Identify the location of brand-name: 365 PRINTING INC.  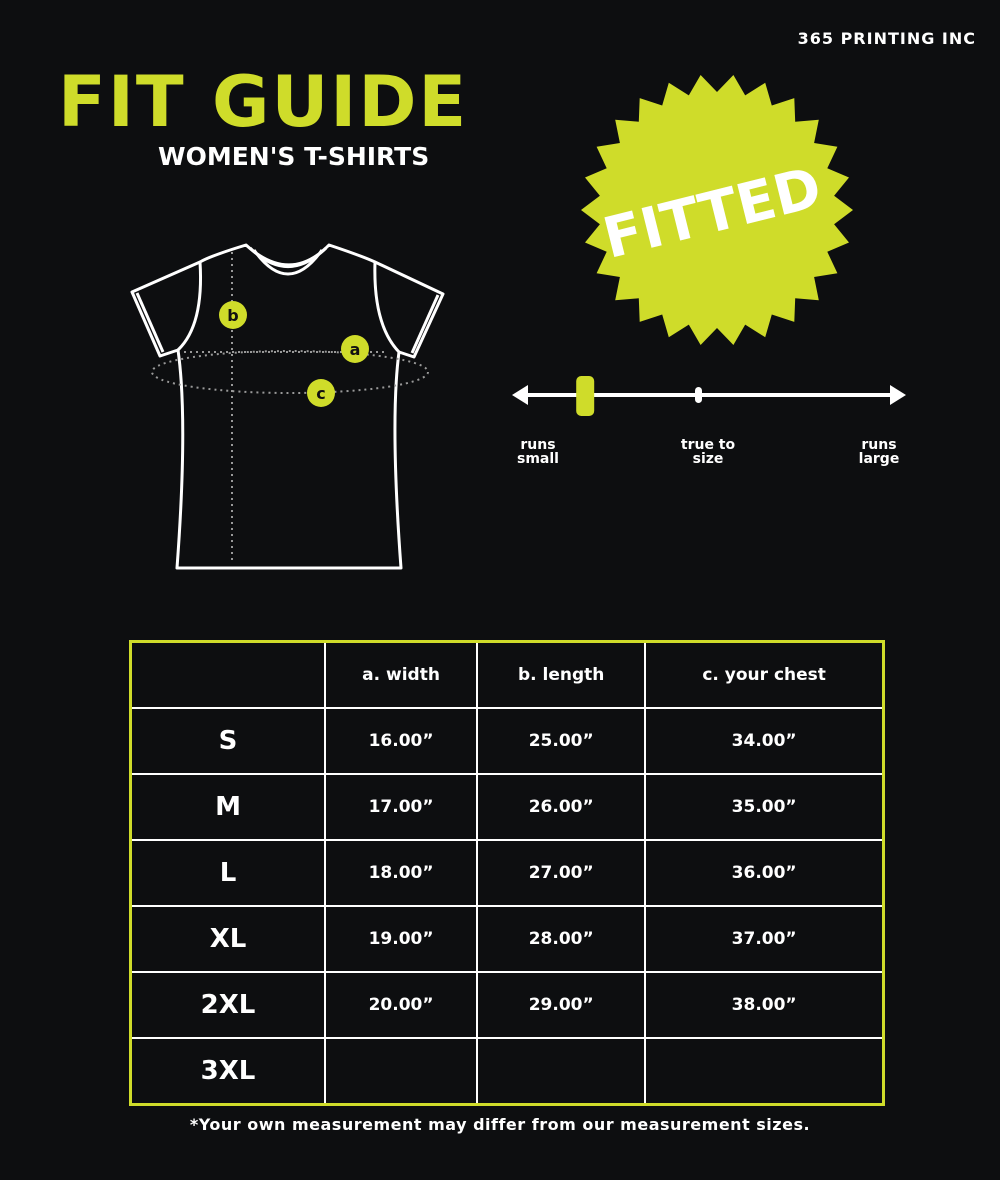
(886, 38).